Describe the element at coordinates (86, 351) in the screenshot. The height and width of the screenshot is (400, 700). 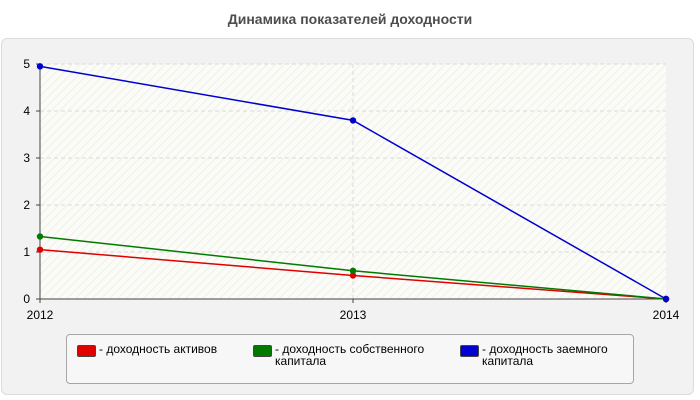
I see `legend-swatch-assets` at that location.